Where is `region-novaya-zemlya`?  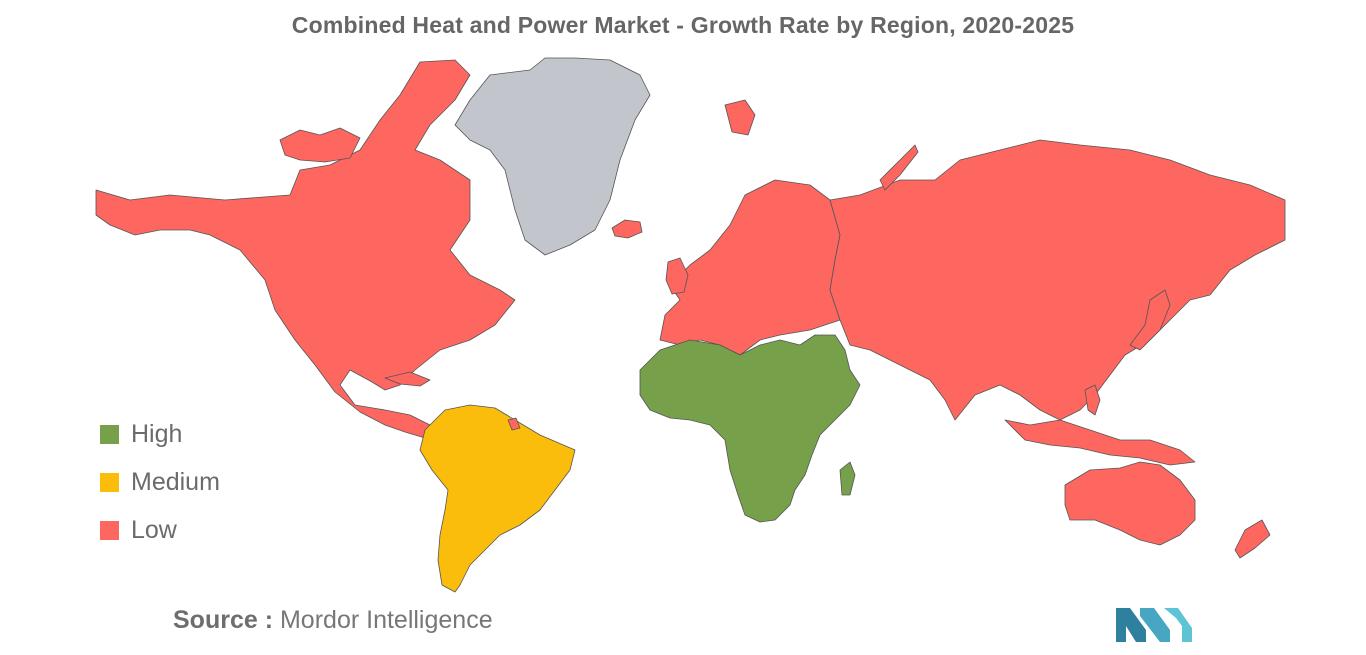 region-novaya-zemlya is located at coordinates (899, 167).